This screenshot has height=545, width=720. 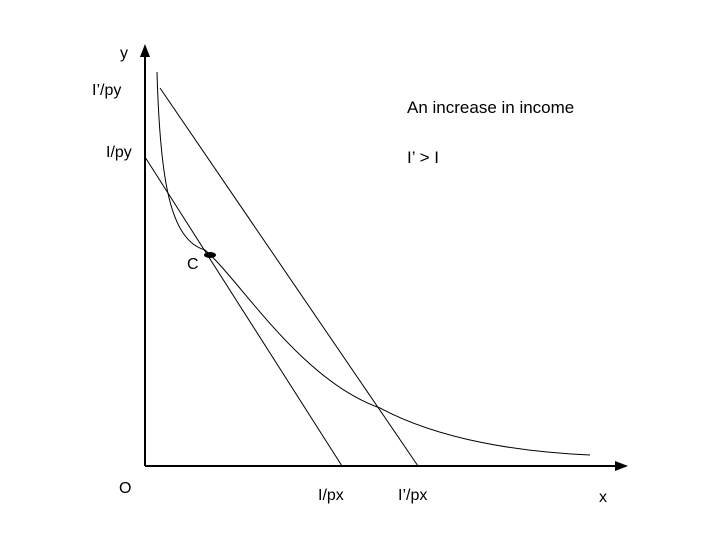 What do you see at coordinates (490, 107) in the screenshot?
I see `annotation-title: An increase in income` at bounding box center [490, 107].